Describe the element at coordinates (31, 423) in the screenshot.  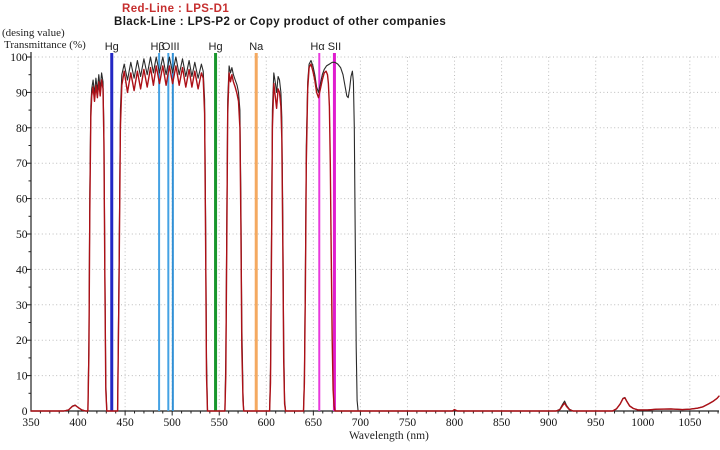
I see `x-tick-label: 350` at that location.